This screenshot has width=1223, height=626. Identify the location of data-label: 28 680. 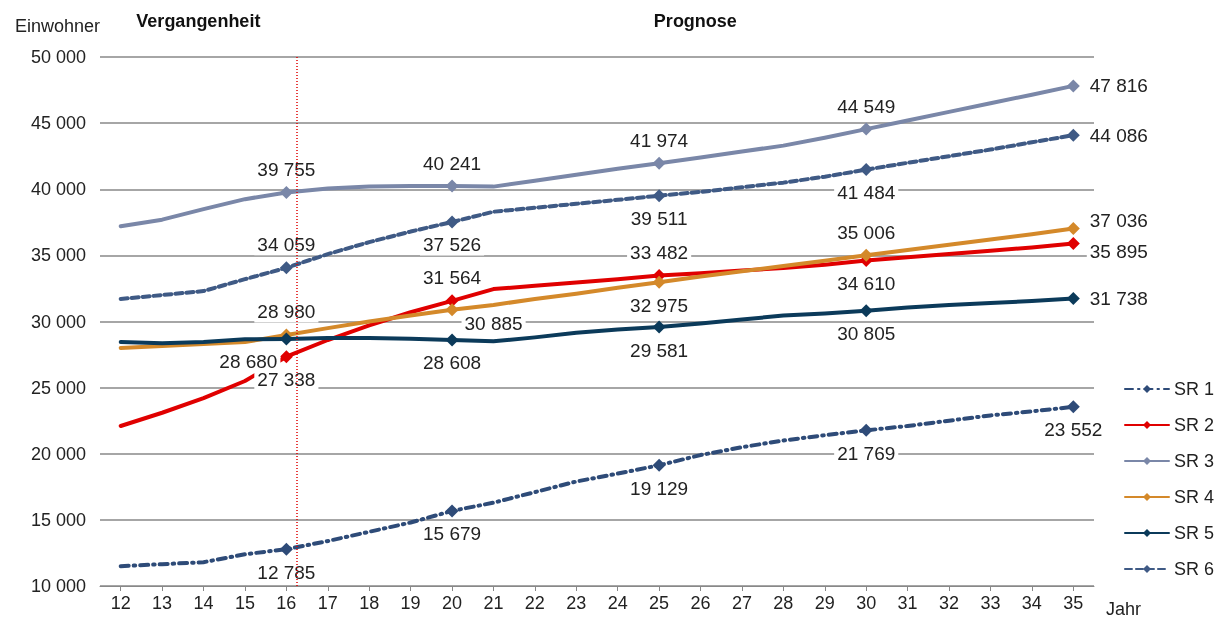
(248, 362).